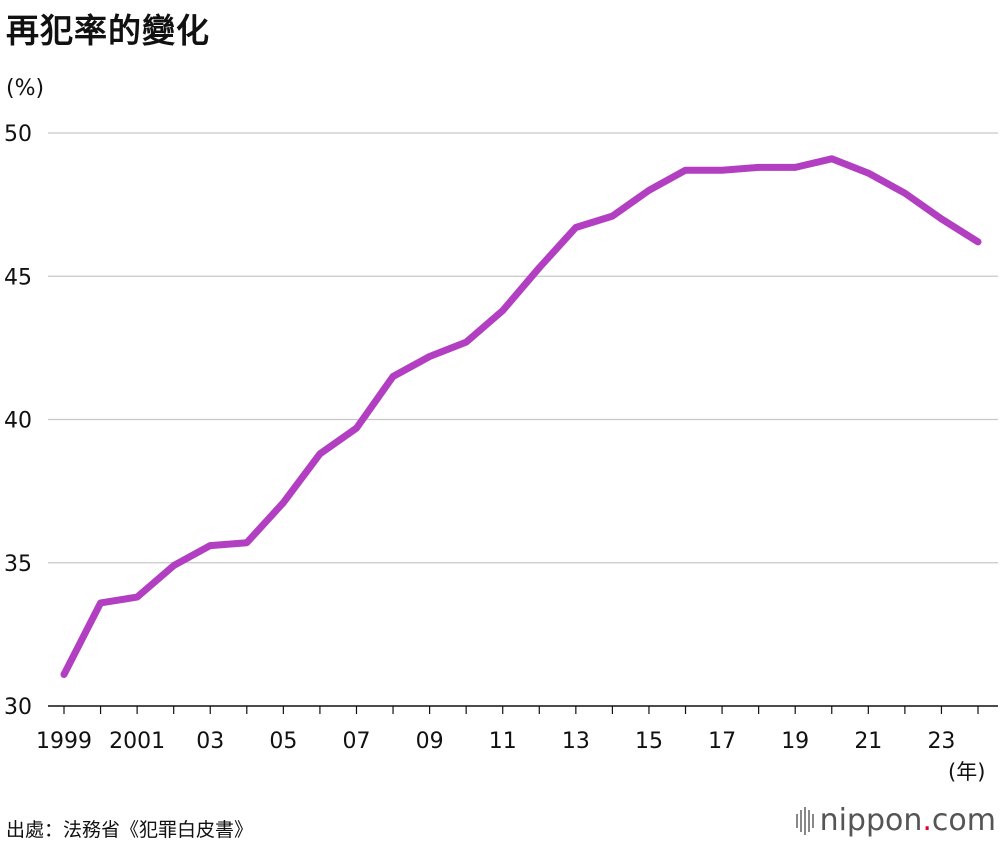 The width and height of the screenshot is (1000, 844). Describe the element at coordinates (430, 741) in the screenshot. I see `x-tick-label-09: 09` at that location.